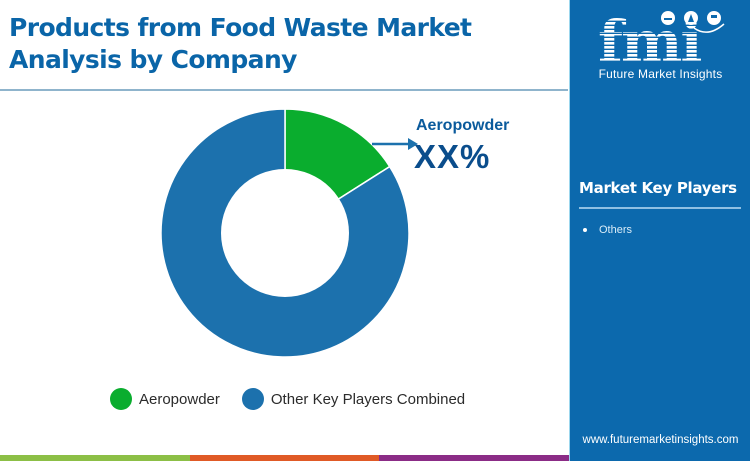 This screenshot has width=750, height=461. Describe the element at coordinates (660, 208) in the screenshot. I see `heading-divider` at that location.